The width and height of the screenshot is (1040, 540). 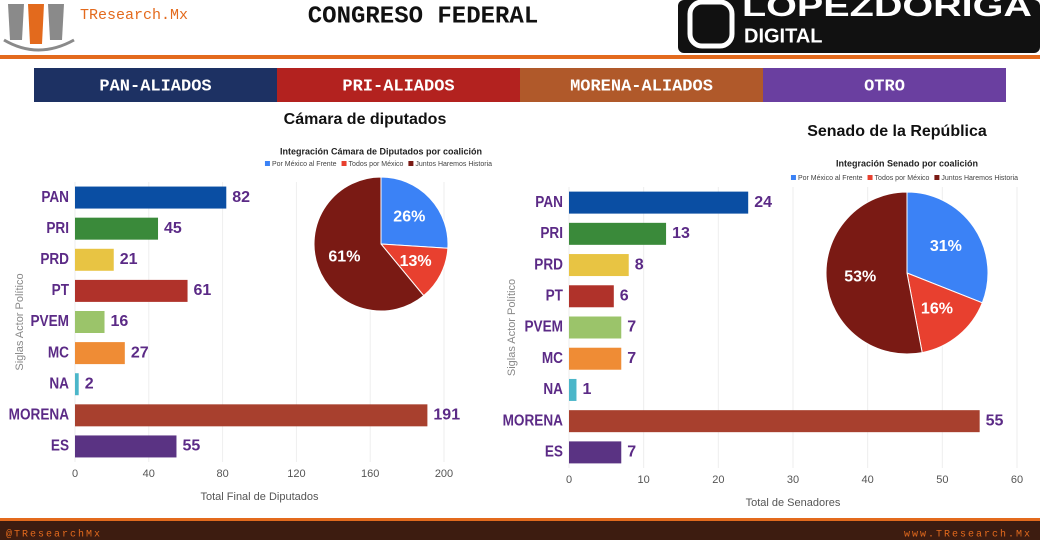 I want to click on footer-left: @TResearchMx, so click(x=54, y=534).